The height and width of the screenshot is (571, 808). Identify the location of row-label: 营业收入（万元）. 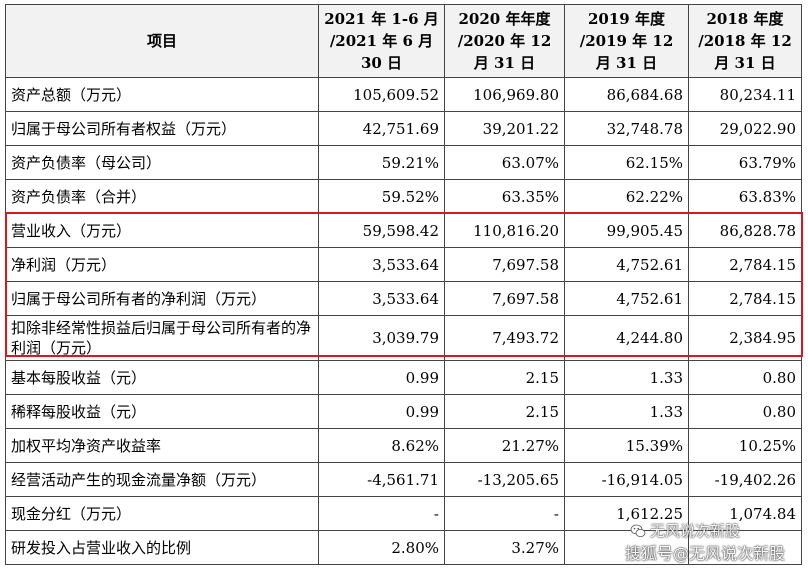
(162, 230).